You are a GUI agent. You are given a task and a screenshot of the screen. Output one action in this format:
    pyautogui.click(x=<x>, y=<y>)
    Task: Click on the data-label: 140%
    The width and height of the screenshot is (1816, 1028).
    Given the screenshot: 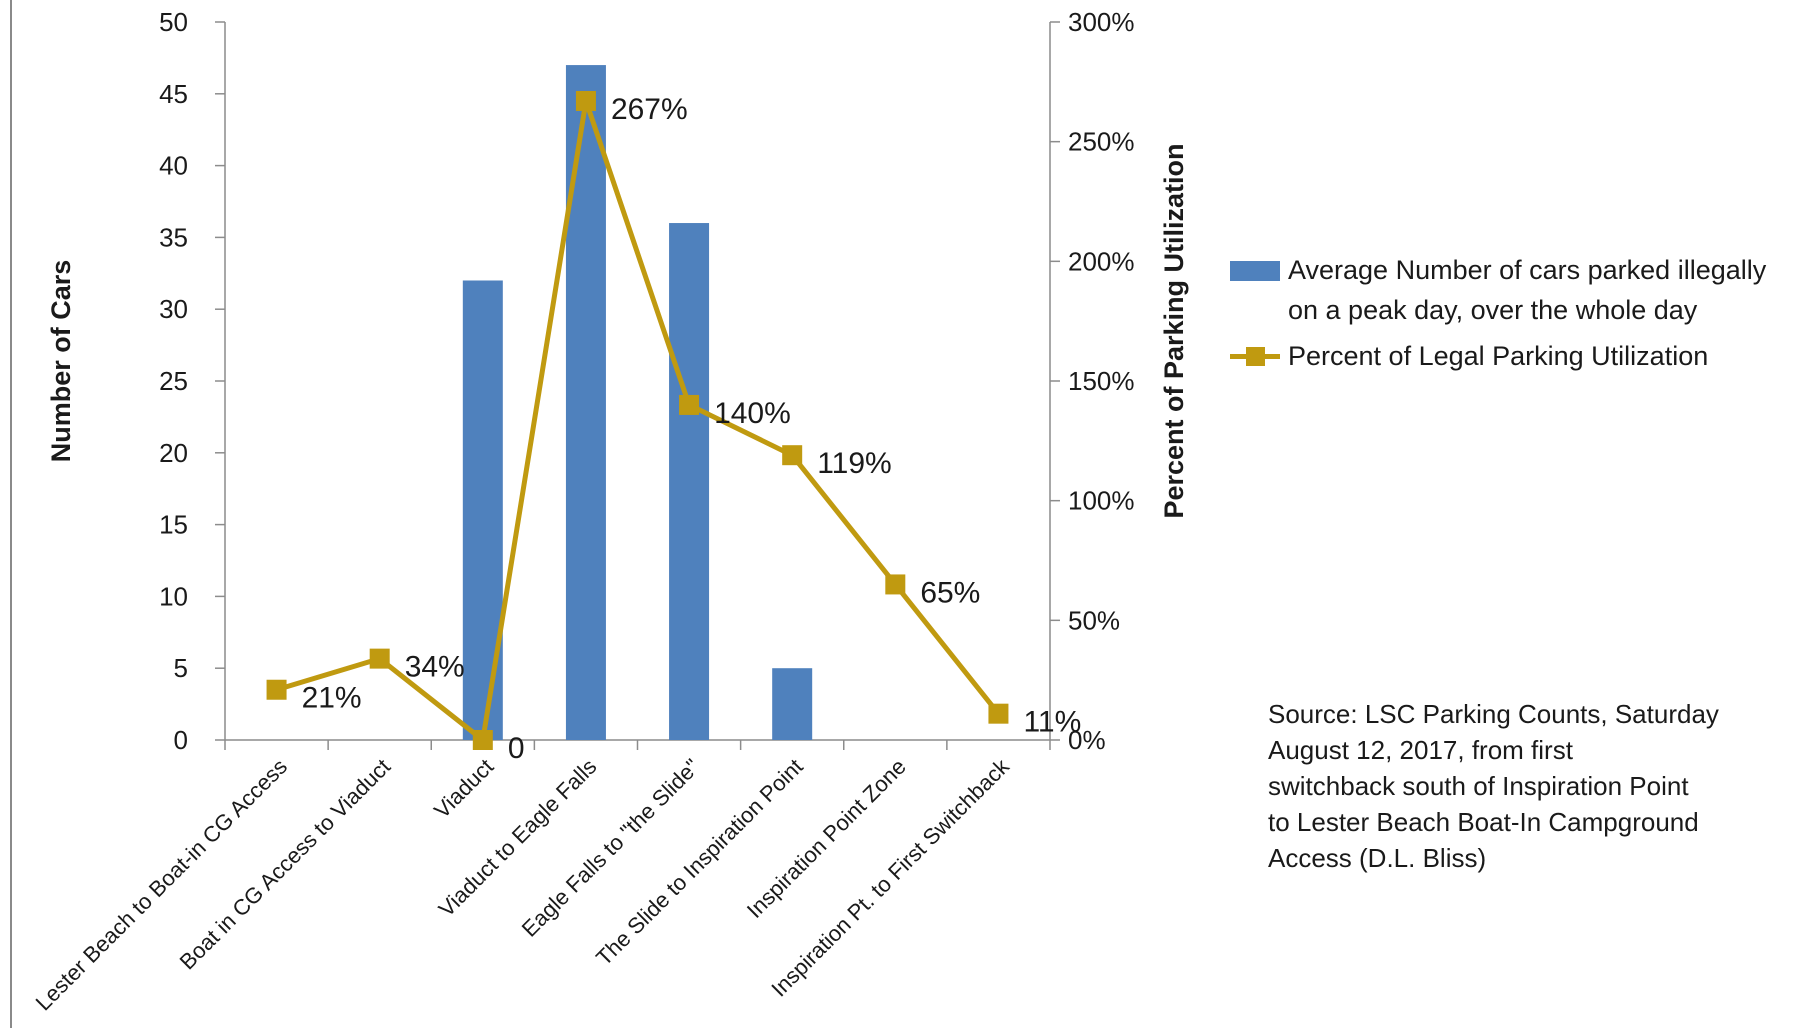 What is the action you would take?
    pyautogui.click(x=752, y=413)
    